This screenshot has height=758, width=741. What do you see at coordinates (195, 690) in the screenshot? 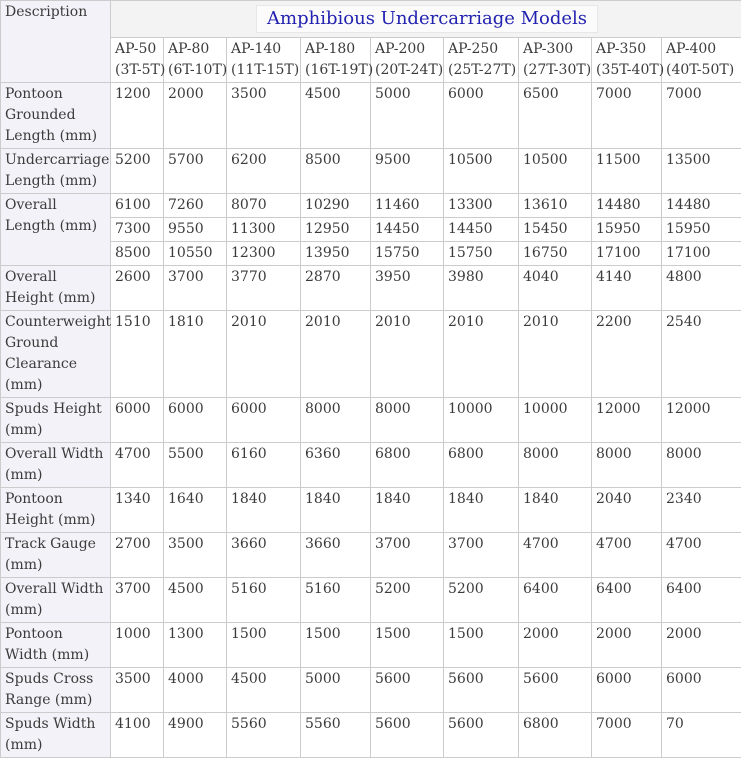
I see `value-cell: 4000` at bounding box center [195, 690].